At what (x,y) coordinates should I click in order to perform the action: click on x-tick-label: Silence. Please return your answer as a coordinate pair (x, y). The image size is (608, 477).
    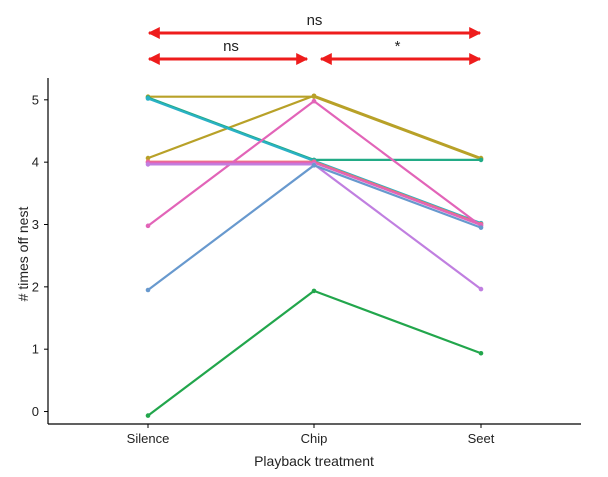
    Looking at the image, I should click on (148, 438).